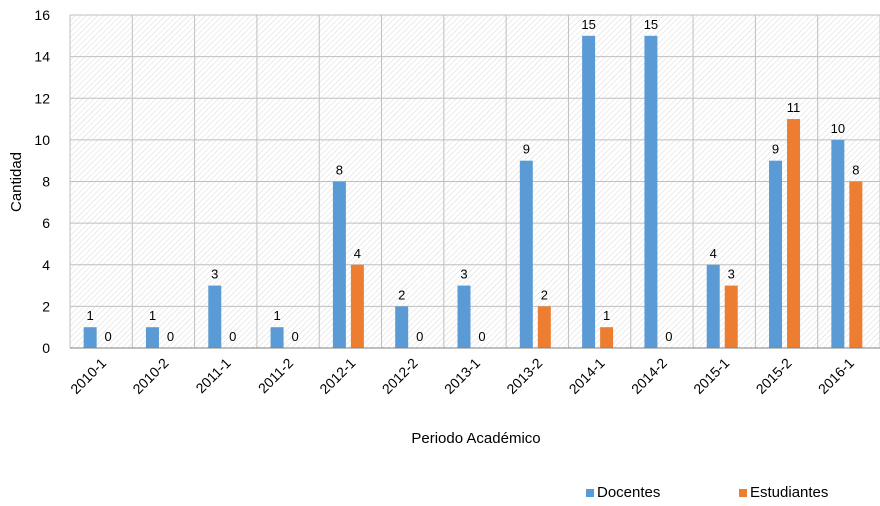 This screenshot has width=880, height=506. I want to click on data-label: 10, so click(838, 128).